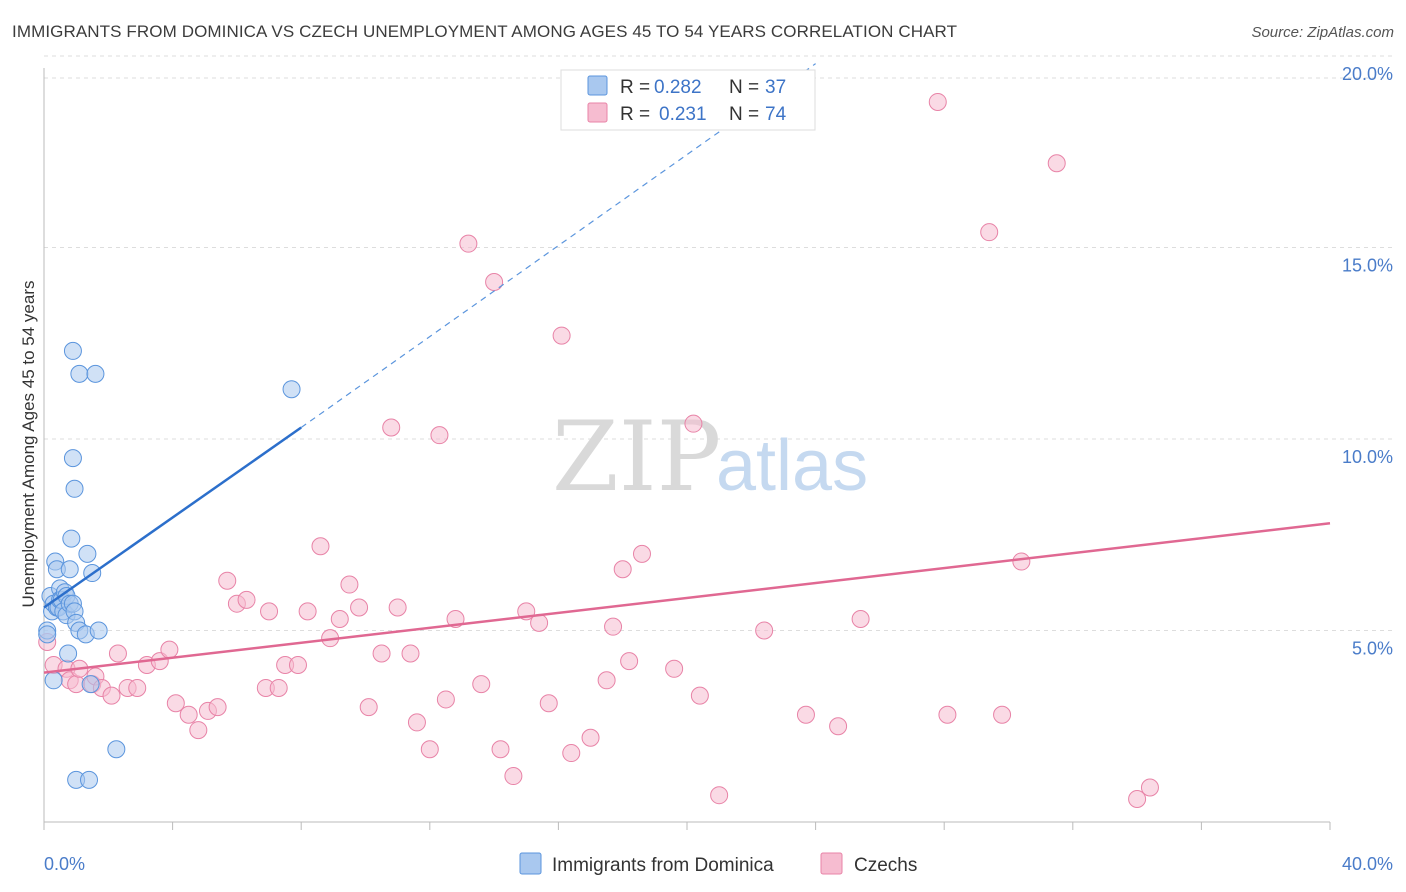 This screenshot has height=892, width=1406. Describe the element at coordinates (1367, 361) in the screenshot. I see `y-tick-labels: 5.0% 10.0% 15.0% 20.0%` at that location.